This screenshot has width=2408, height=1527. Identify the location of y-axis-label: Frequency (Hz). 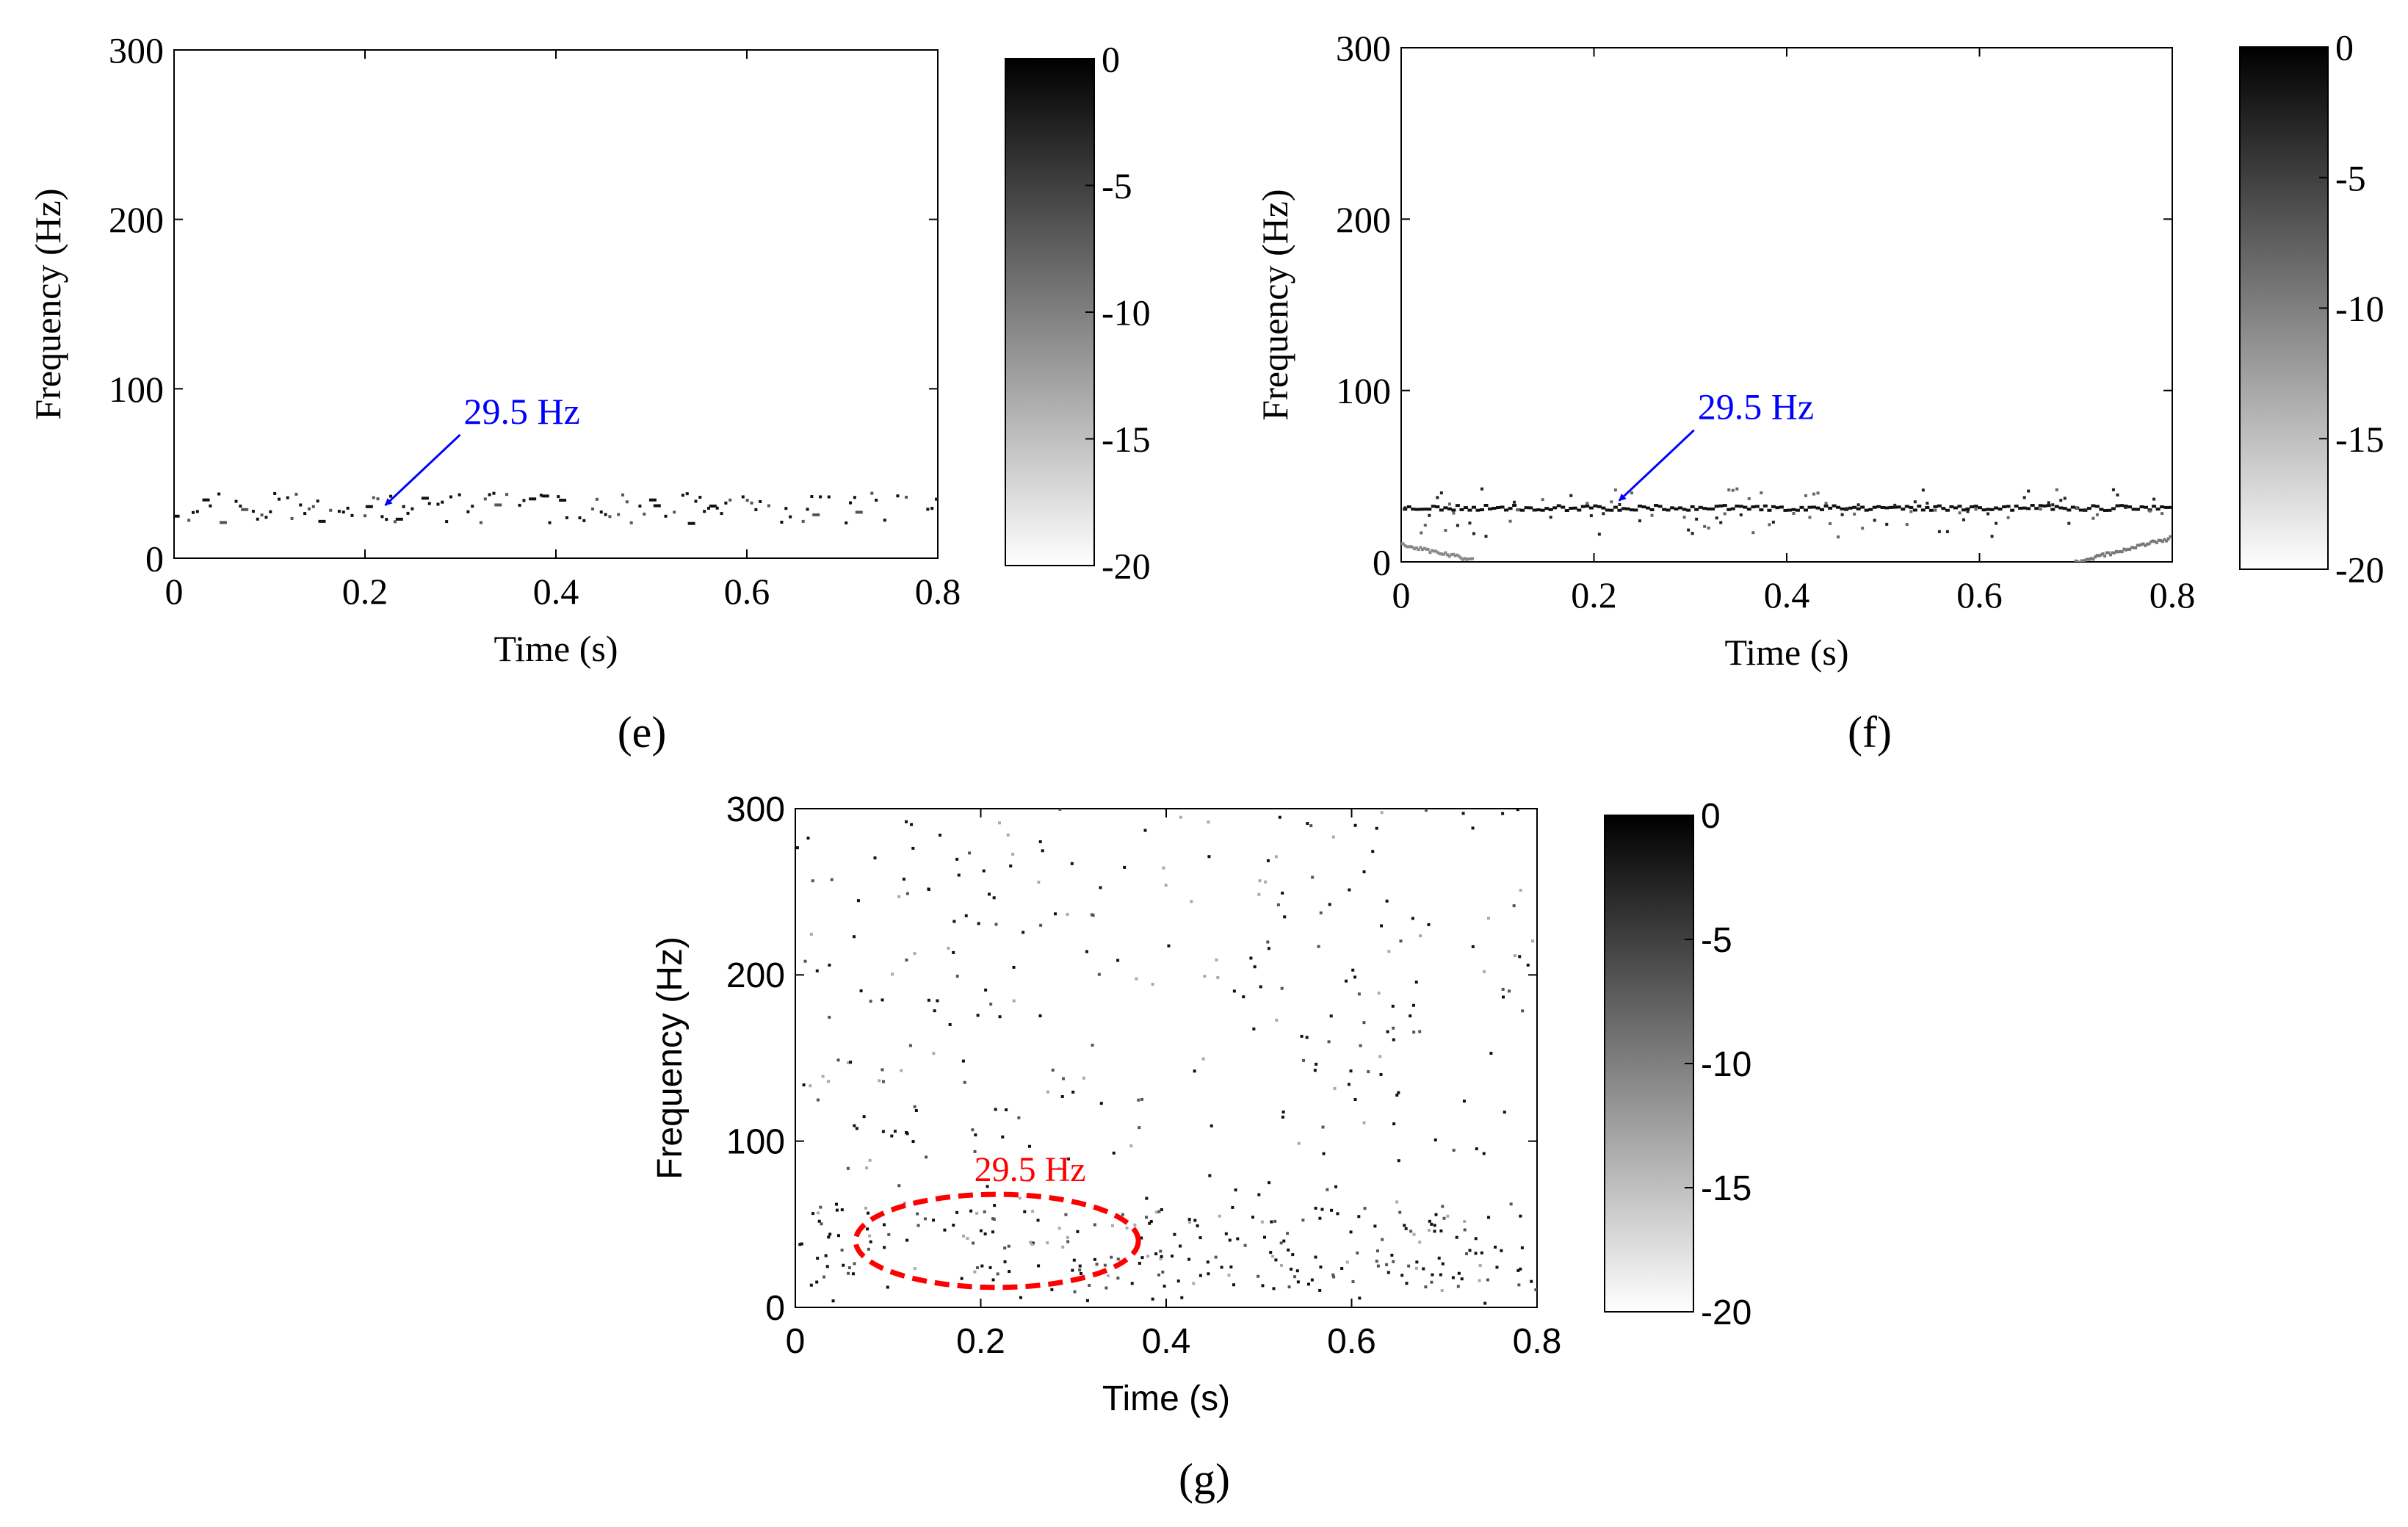
(670, 1058).